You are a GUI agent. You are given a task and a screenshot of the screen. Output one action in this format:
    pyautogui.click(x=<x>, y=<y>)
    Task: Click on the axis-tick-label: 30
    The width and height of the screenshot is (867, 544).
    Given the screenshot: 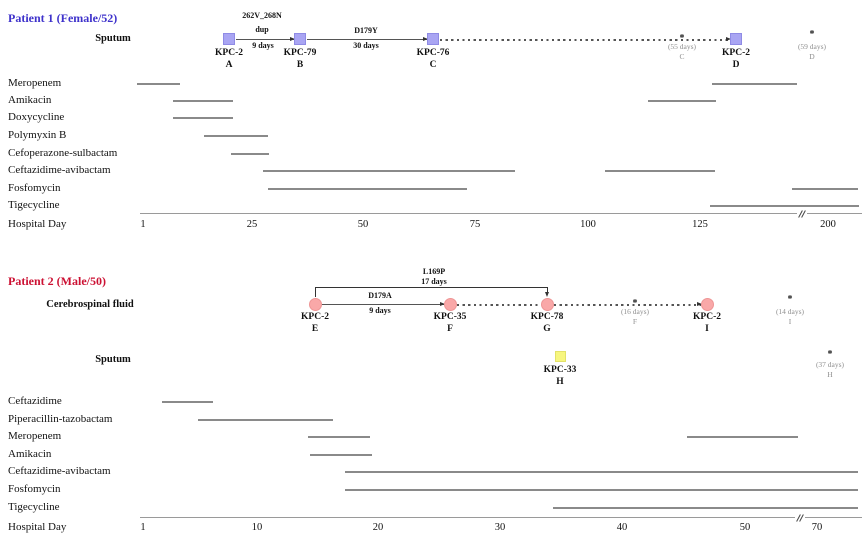 What is the action you would take?
    pyautogui.click(x=500, y=527)
    